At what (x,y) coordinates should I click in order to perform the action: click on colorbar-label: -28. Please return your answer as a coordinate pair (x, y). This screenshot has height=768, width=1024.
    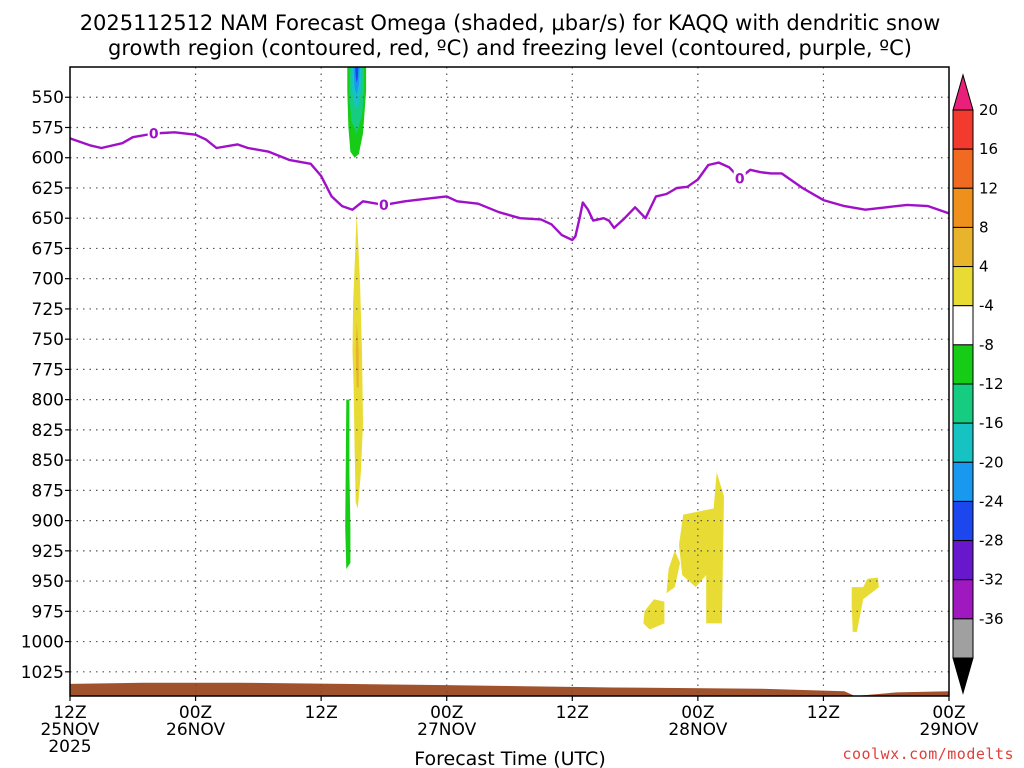
    Looking at the image, I should click on (991, 541).